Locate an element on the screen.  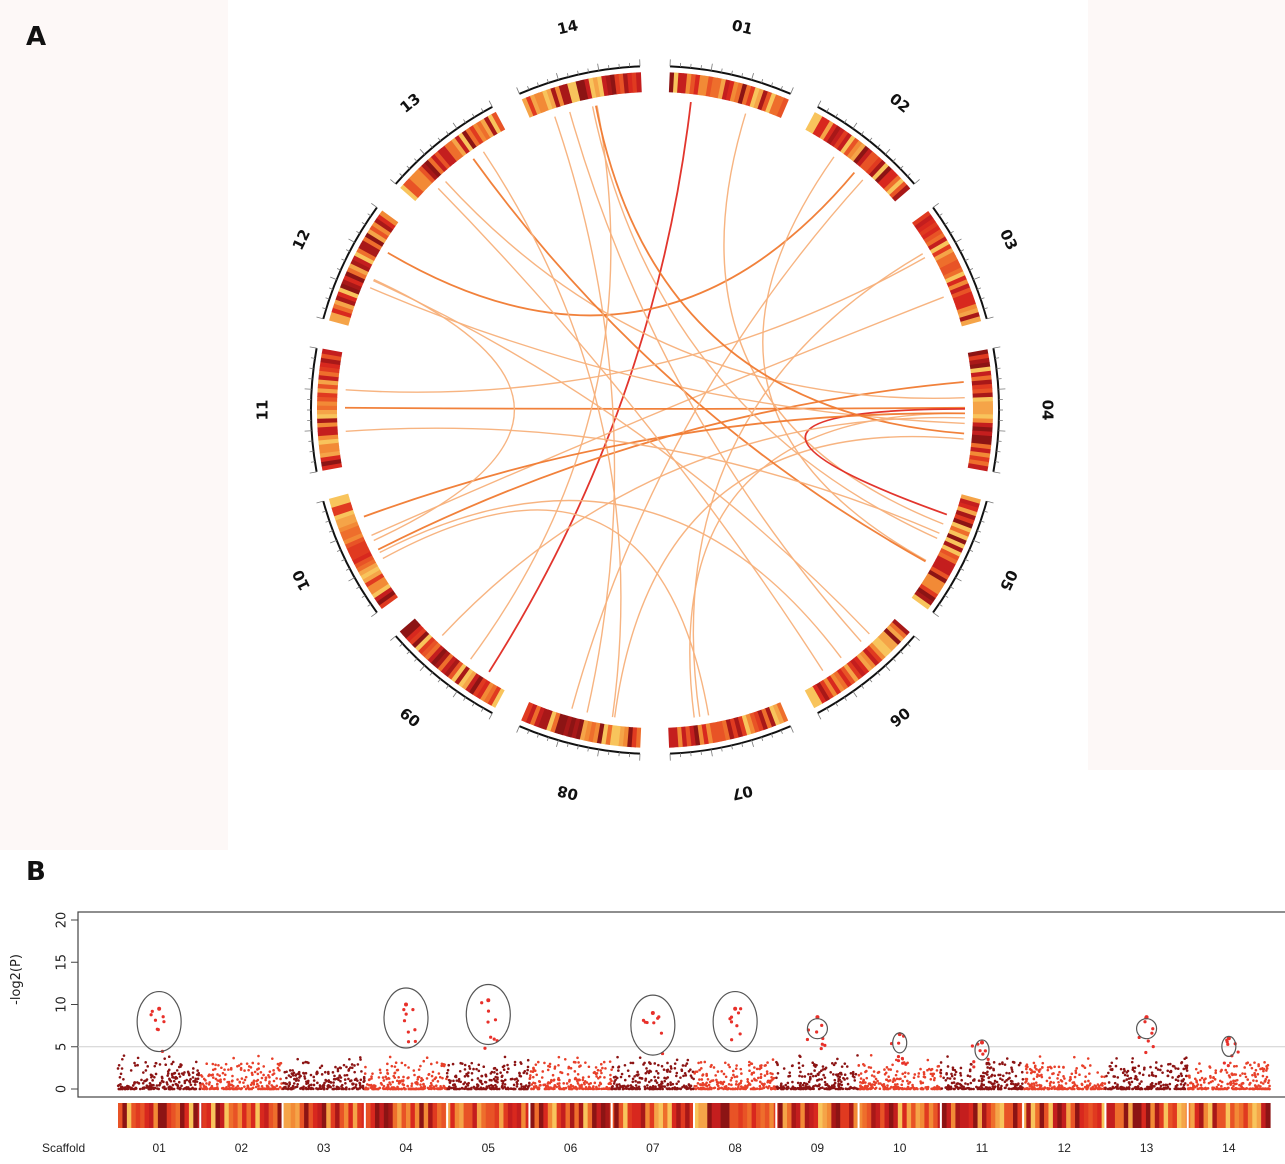
peak-highlight-ellipse is located at coordinates (406, 1018).